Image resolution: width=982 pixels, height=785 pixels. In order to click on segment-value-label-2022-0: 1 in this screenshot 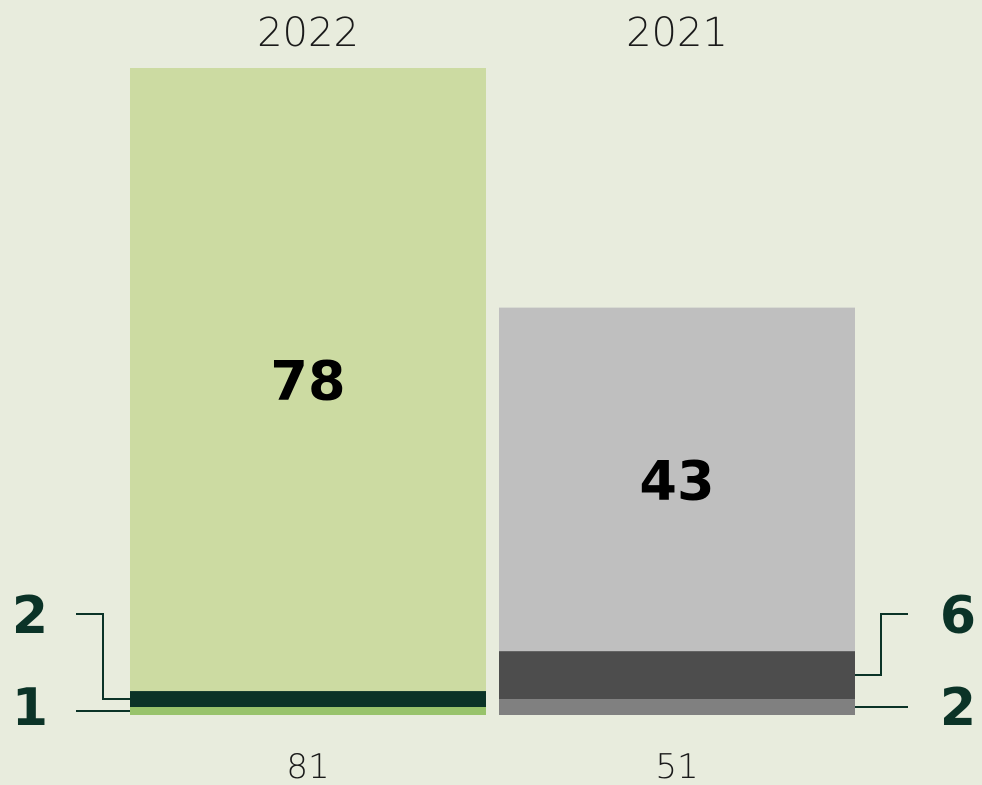, I will do `click(30, 708)`.